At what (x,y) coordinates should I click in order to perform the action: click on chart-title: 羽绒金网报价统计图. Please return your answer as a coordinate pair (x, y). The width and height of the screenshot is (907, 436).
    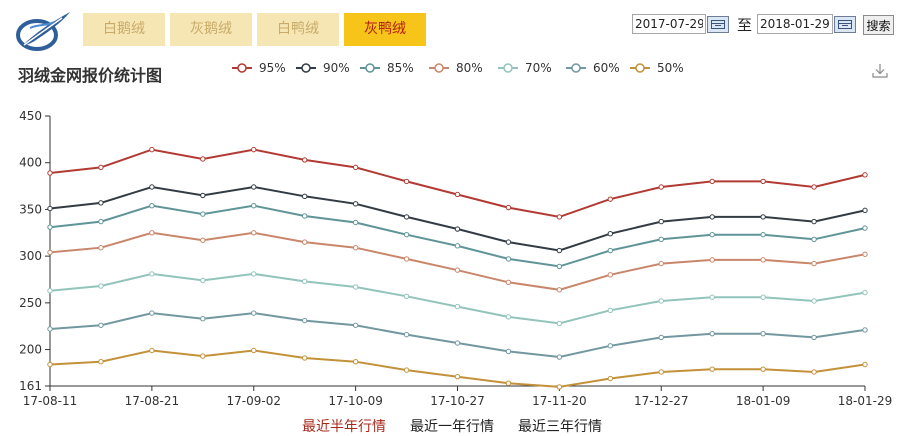
    Looking at the image, I should click on (90, 75).